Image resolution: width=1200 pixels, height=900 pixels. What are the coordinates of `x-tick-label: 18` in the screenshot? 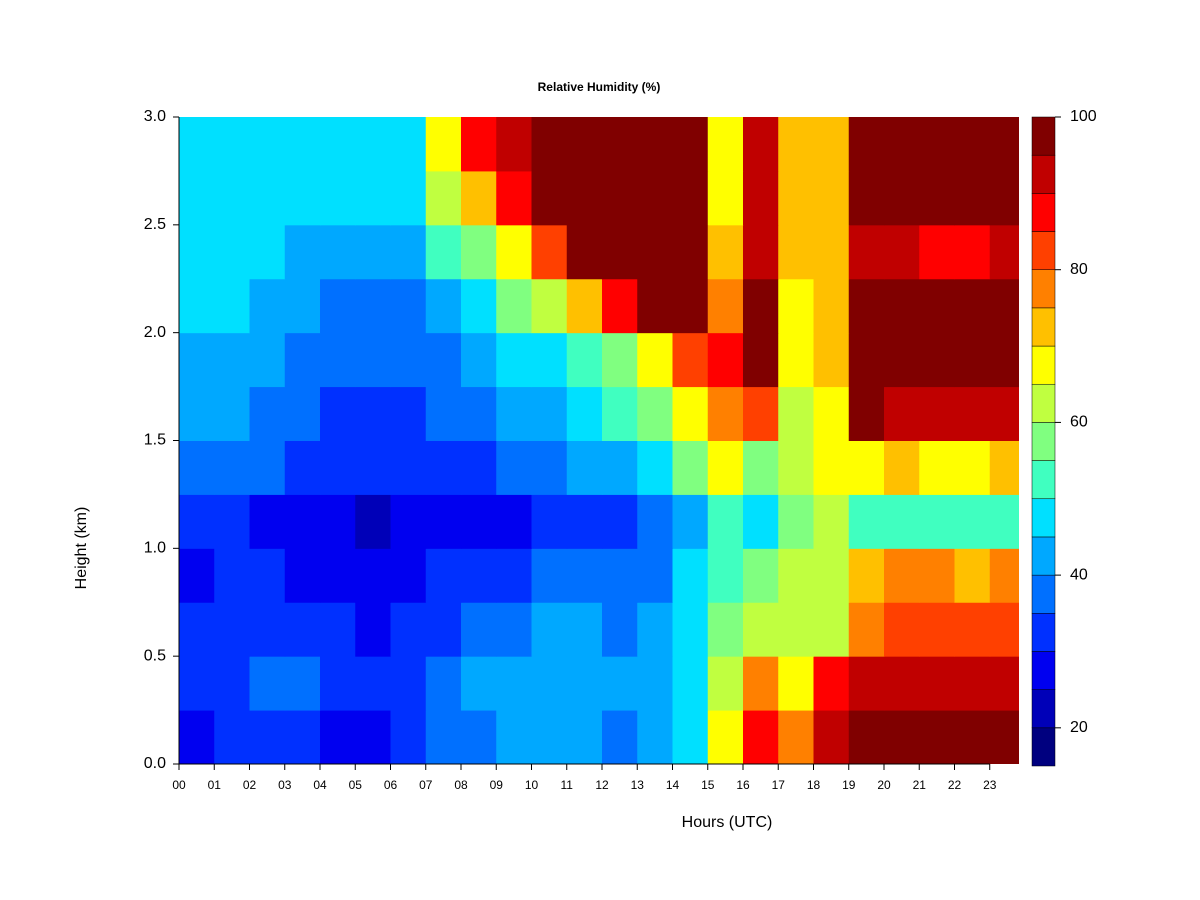 It's located at (814, 785).